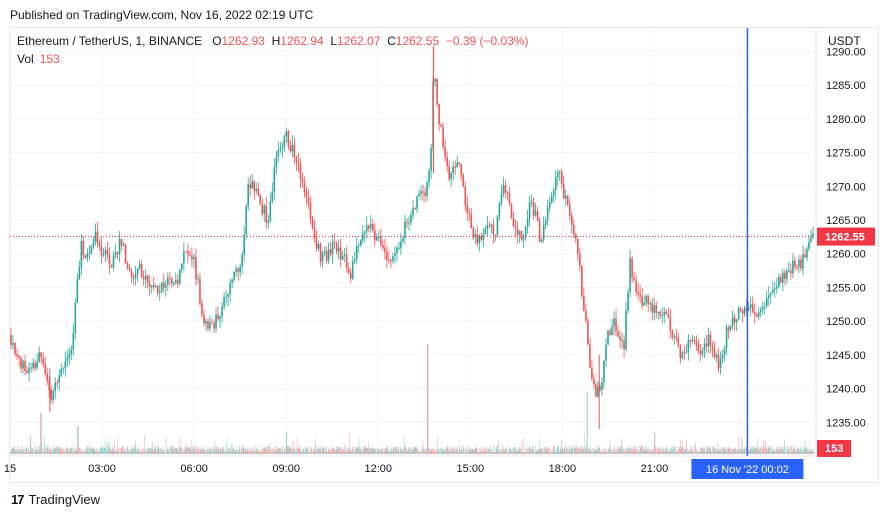  Describe the element at coordinates (55, 499) in the screenshot. I see `footer-brand: 17 TradingView` at that location.